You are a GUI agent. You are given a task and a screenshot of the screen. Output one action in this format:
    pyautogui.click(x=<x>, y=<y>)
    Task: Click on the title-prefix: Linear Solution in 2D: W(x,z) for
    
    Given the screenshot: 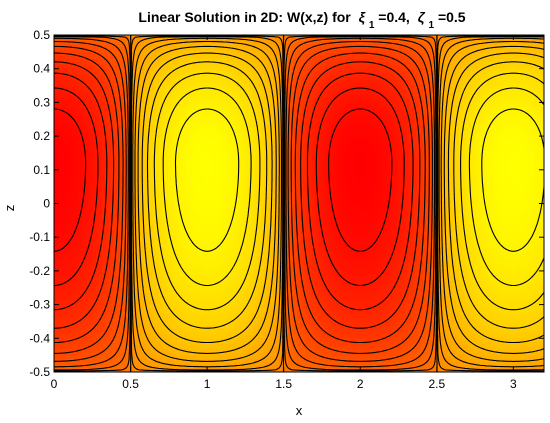 What is the action you would take?
    pyautogui.click(x=246, y=17)
    